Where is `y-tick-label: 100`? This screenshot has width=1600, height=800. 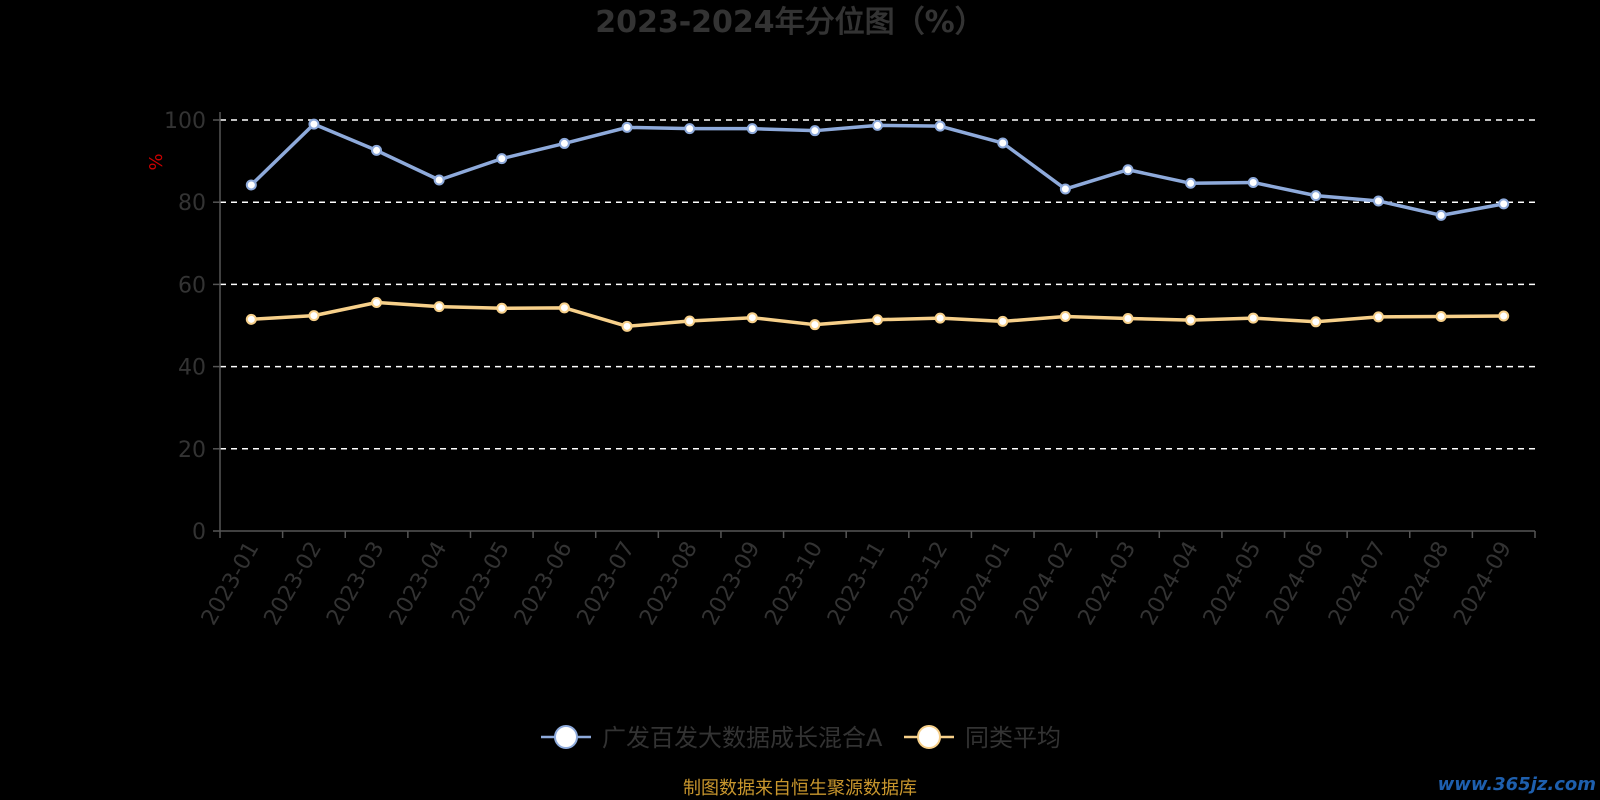
y-tick-label: 100 is located at coordinates (185, 121).